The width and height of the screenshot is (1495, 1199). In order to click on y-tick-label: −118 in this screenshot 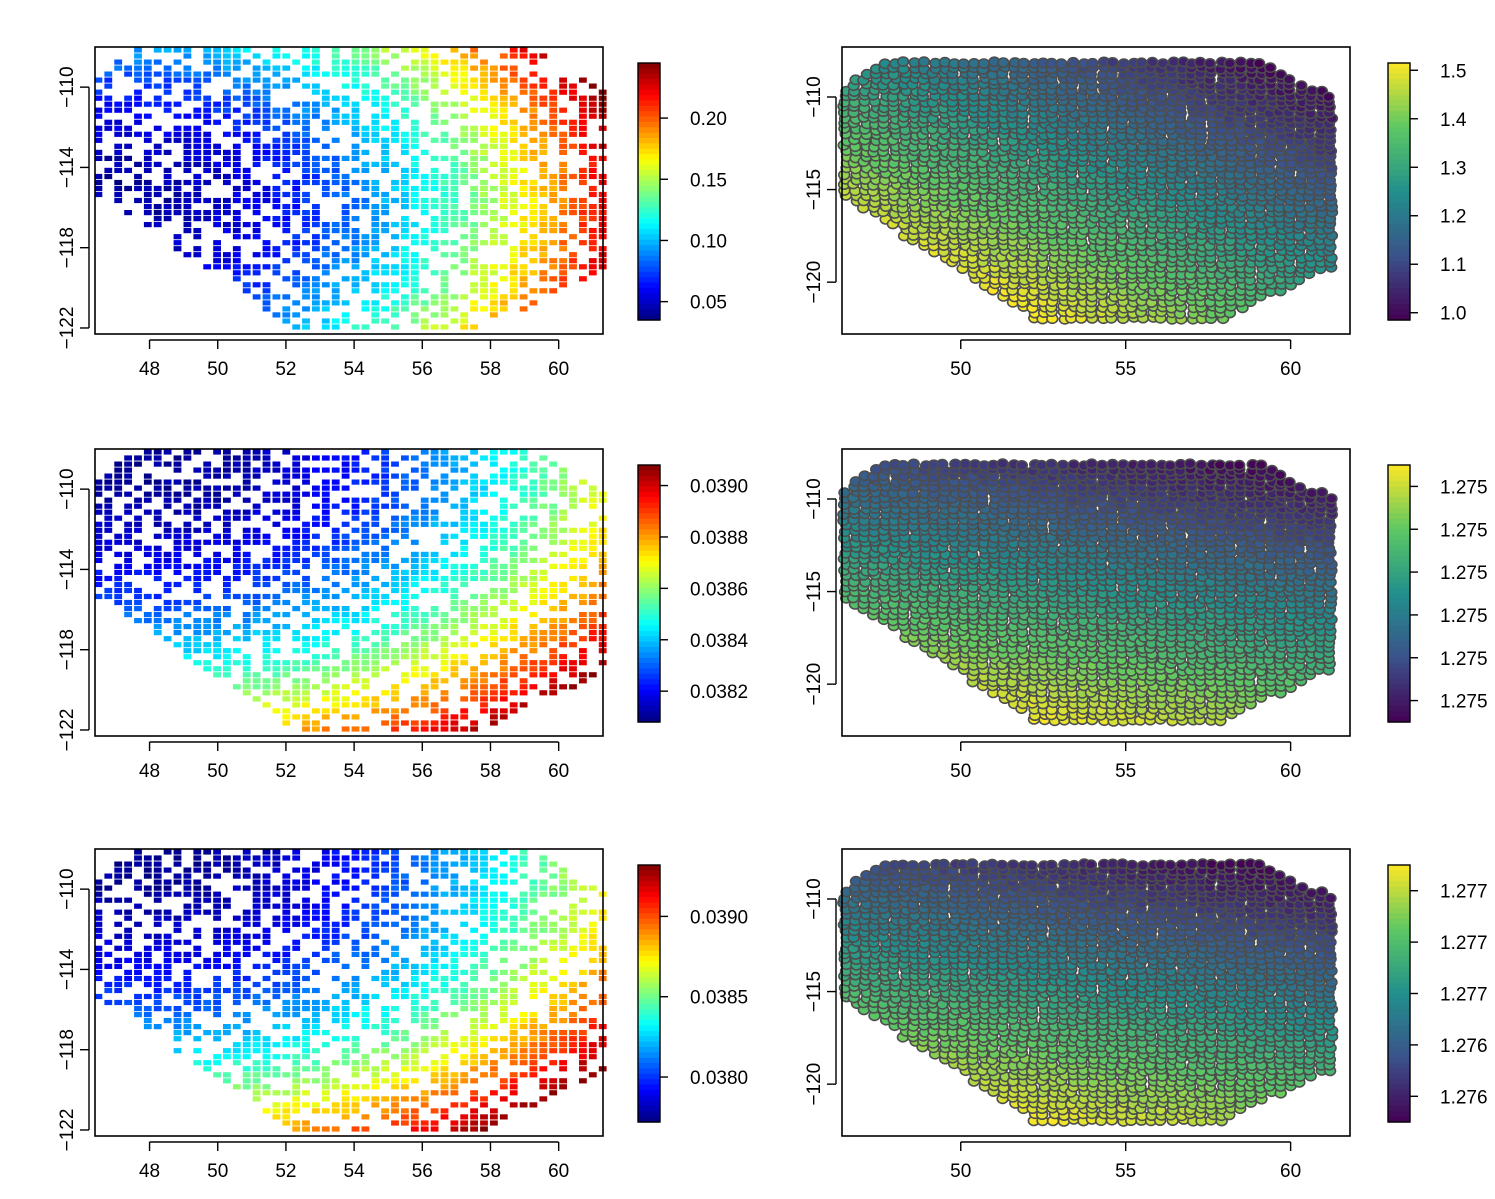, I will do `click(67, 247)`.